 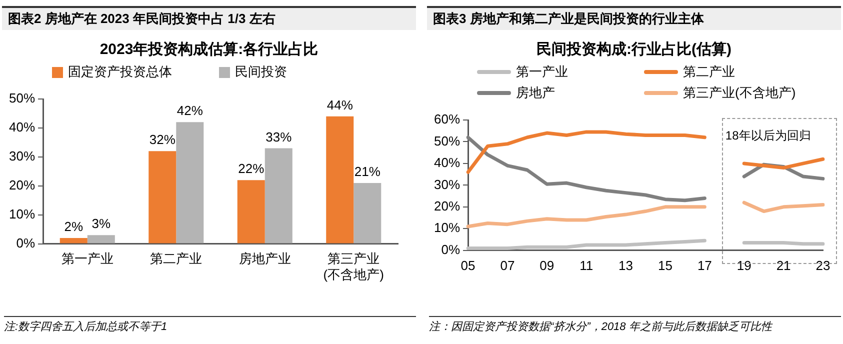 I want to click on chart-subtitle: 民间投资构成:行业占比(估算), so click(x=634, y=49).